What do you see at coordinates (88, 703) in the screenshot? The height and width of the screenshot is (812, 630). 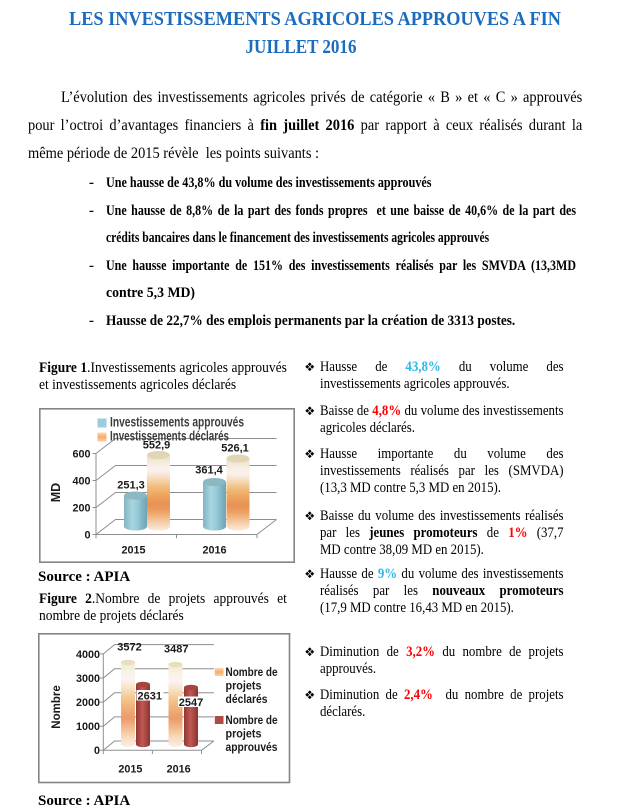 I see `svg-text: 2000` at bounding box center [88, 703].